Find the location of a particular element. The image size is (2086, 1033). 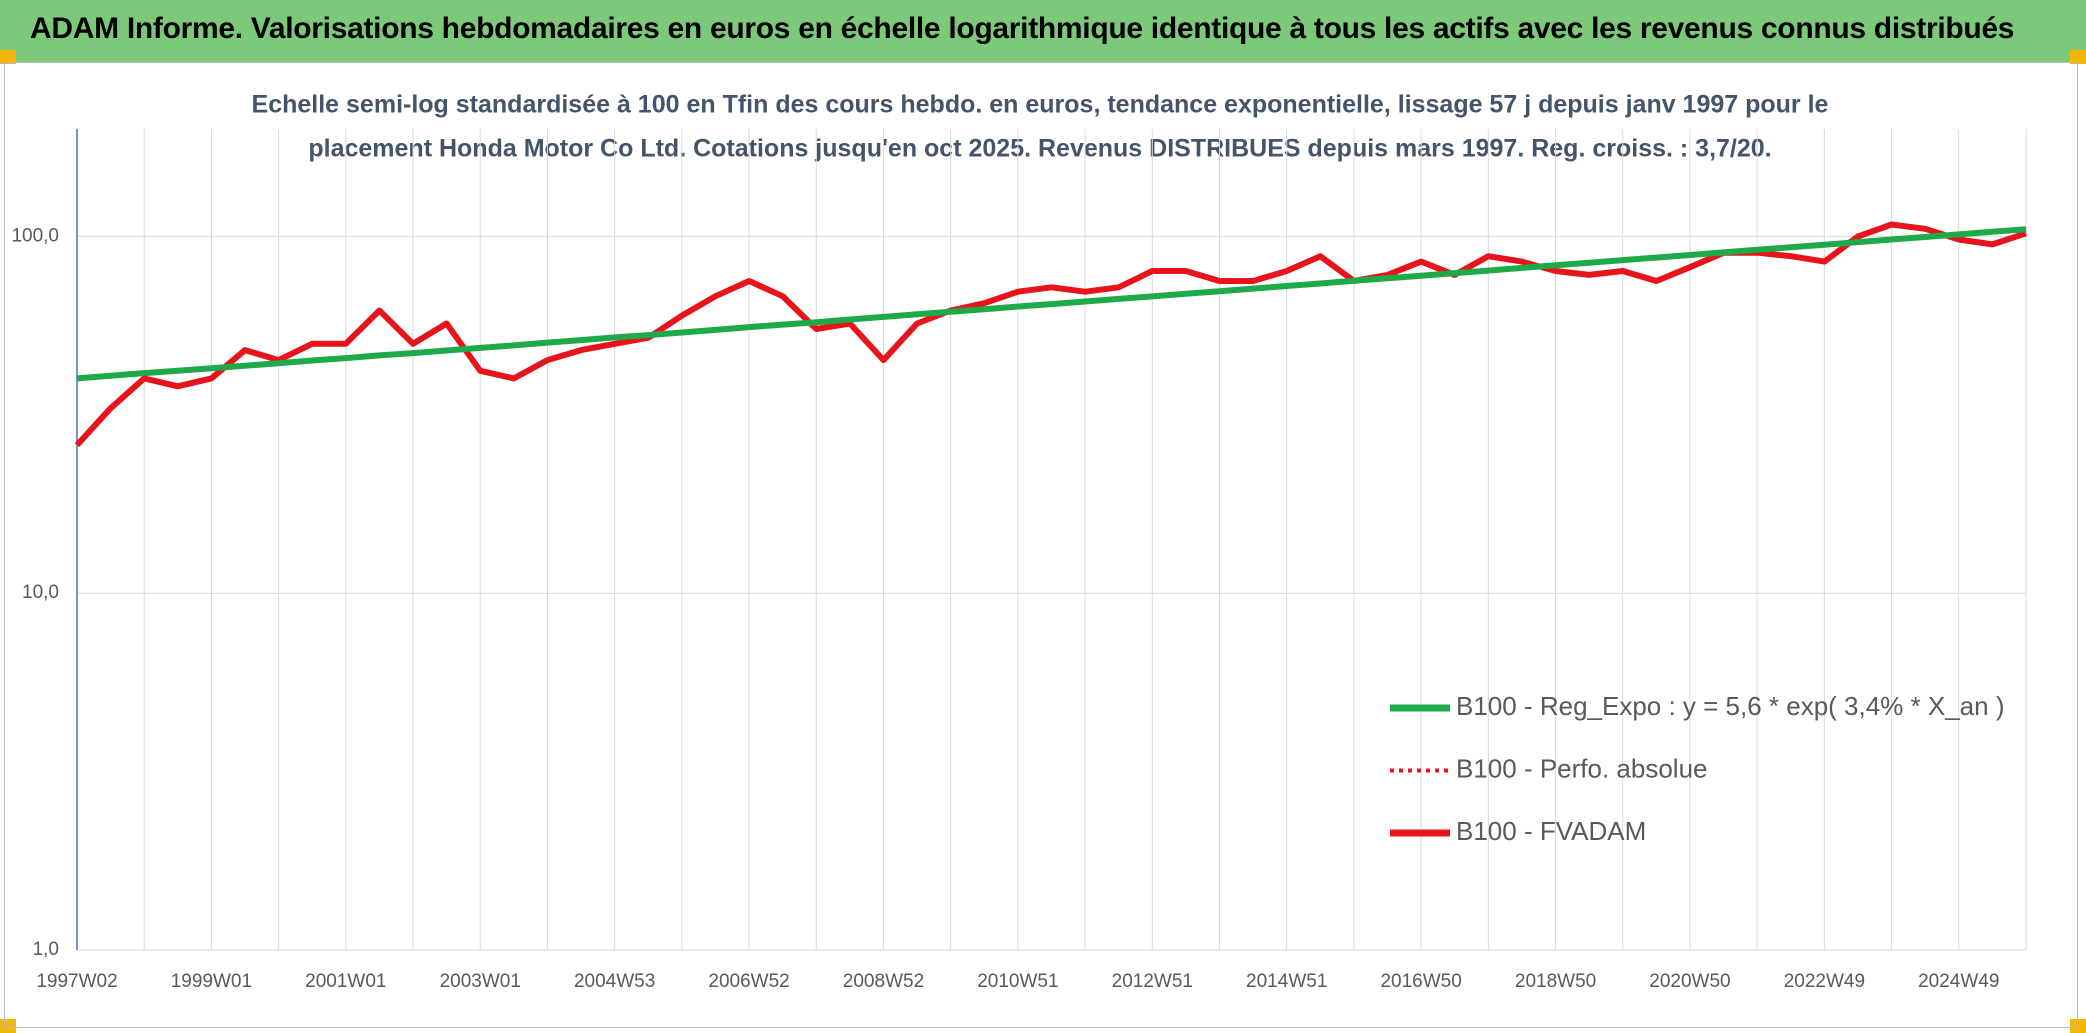

x-tick-label: 2020W50 is located at coordinates (1689, 981).